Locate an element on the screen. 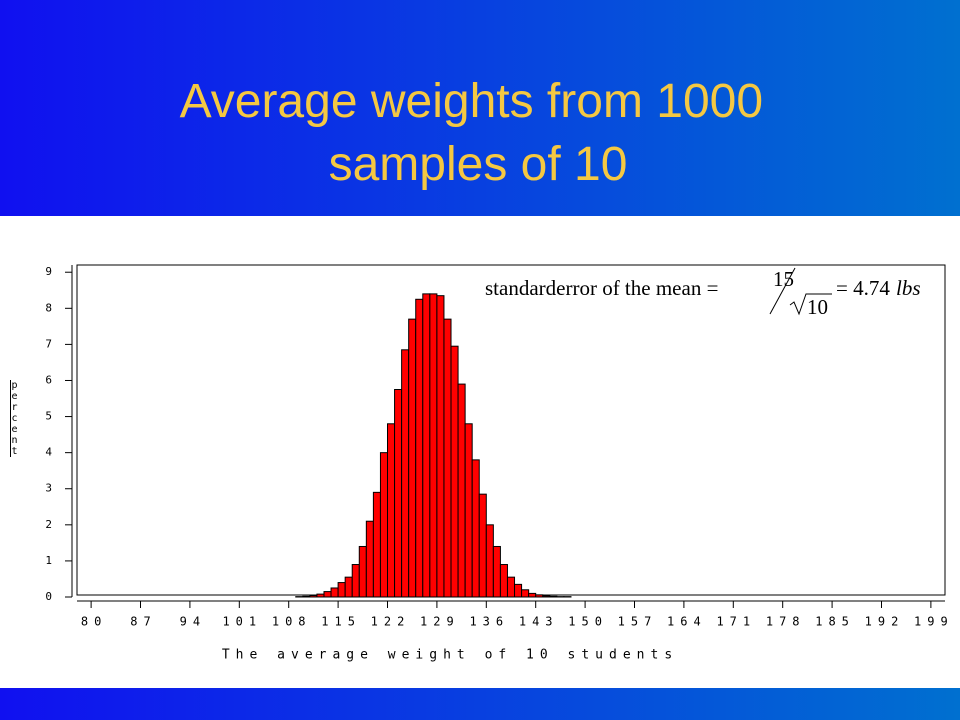 The image size is (960, 720). x-tick-label: 87 is located at coordinates (143, 622).